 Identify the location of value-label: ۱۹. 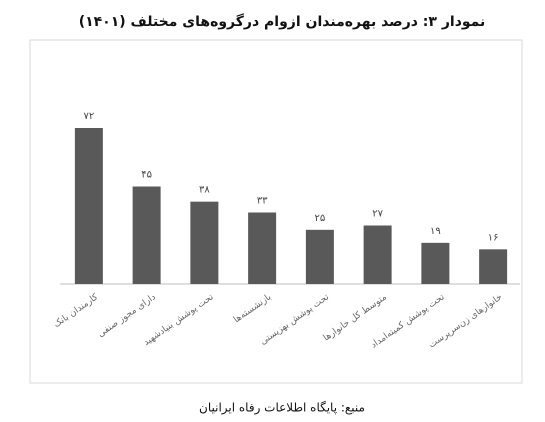
(435, 231).